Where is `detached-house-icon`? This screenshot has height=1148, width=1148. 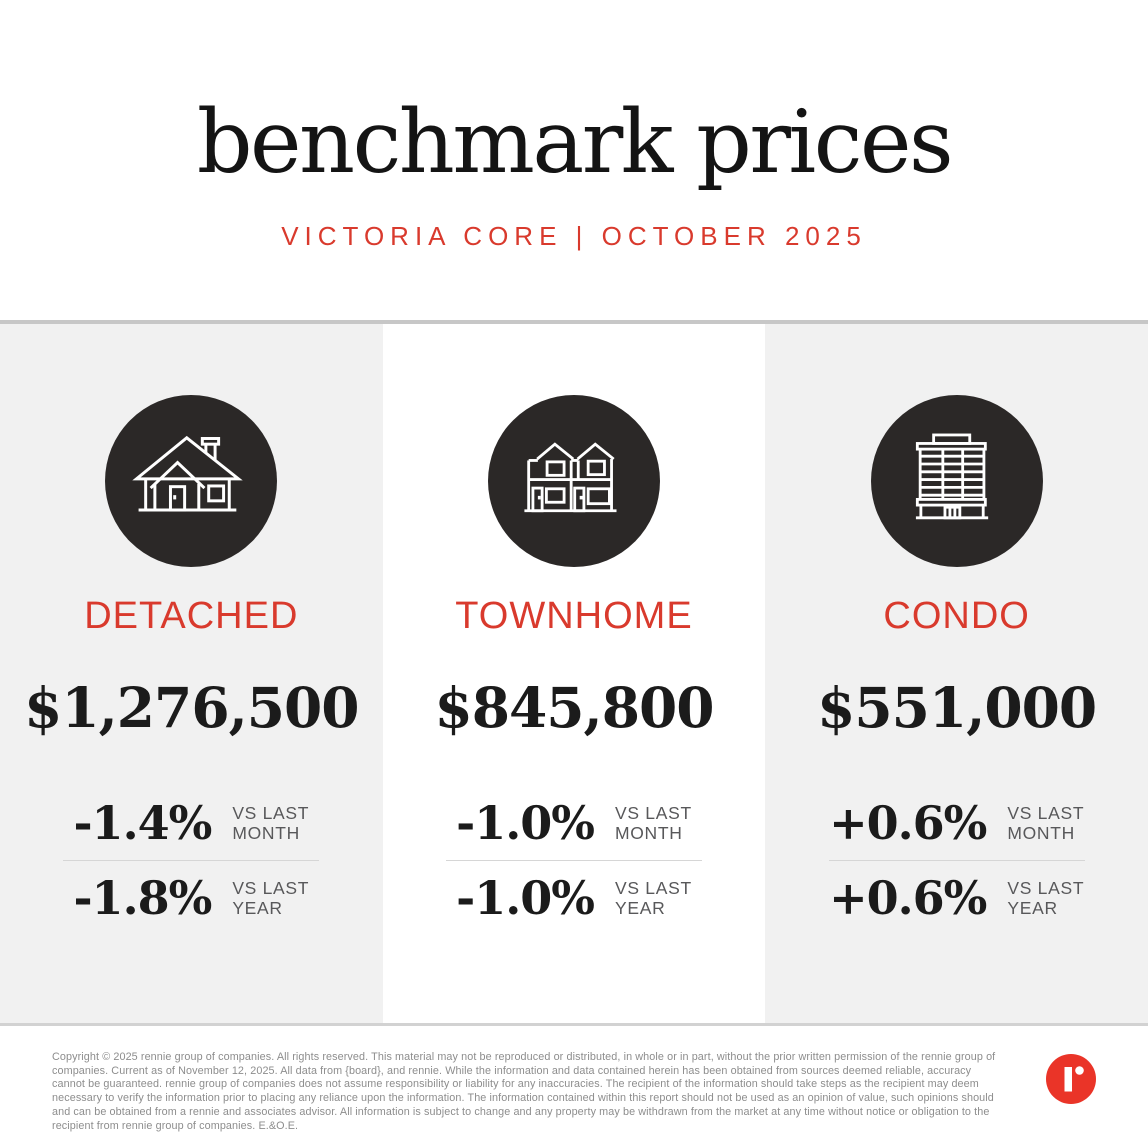 detached-house-icon is located at coordinates (188, 473).